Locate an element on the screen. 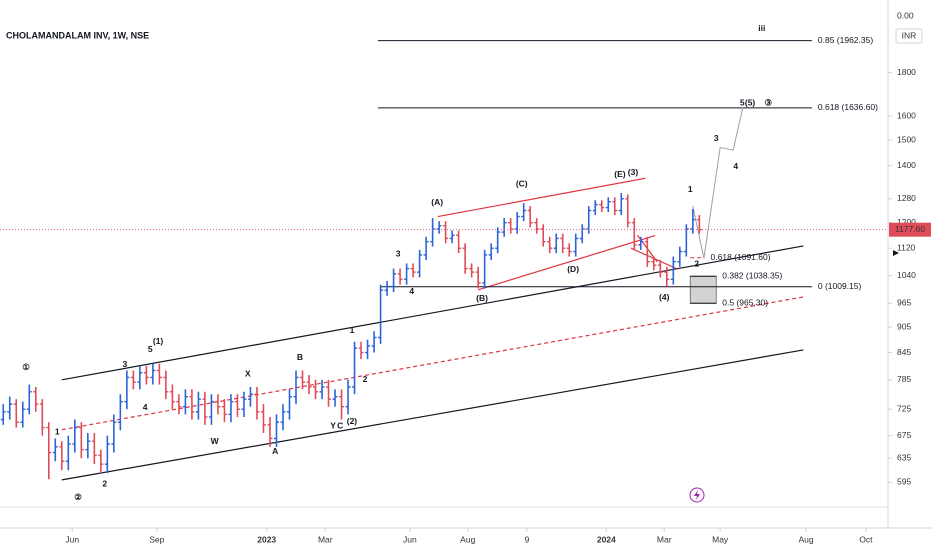  wave-label: ③ is located at coordinates (768, 102).